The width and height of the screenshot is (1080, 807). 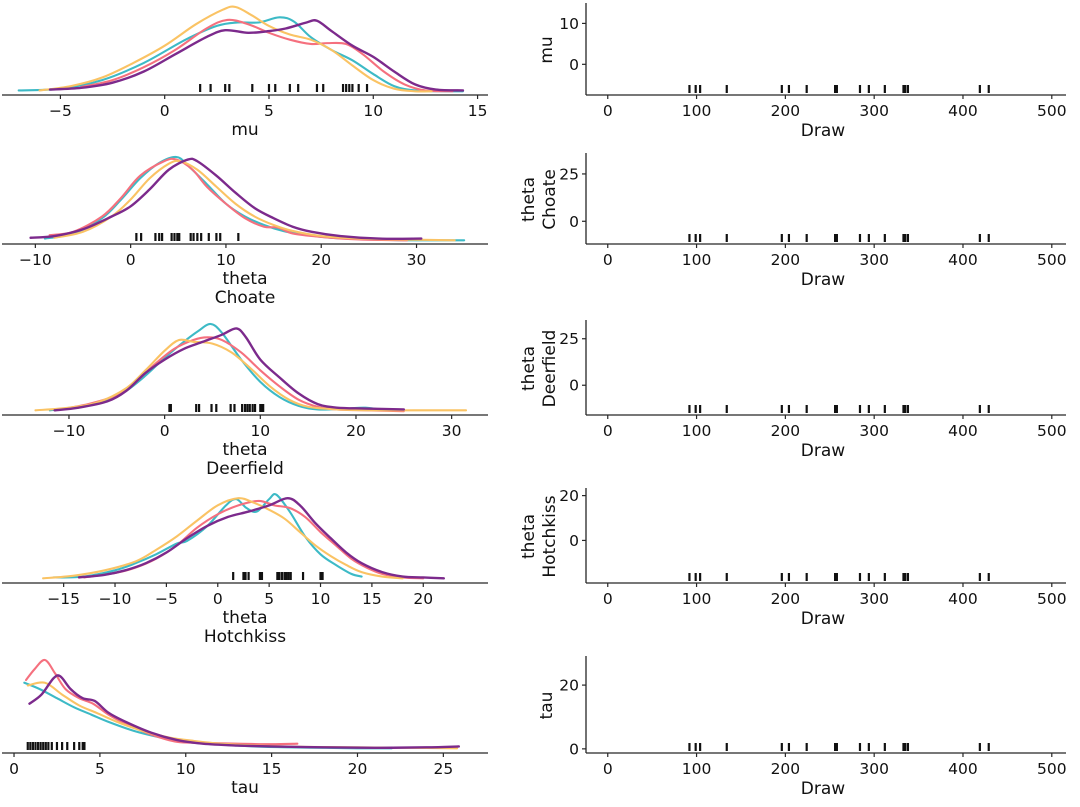 I want to click on kde-x-axis-label: Deerfield, so click(x=245, y=469).